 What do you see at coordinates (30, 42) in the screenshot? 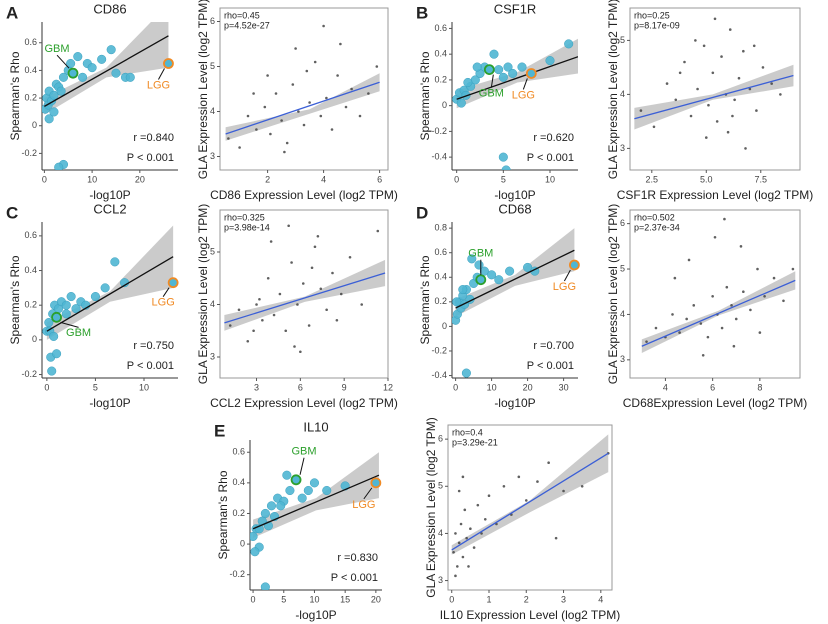
I see `y-tick-label: 0.6` at bounding box center [30, 42].